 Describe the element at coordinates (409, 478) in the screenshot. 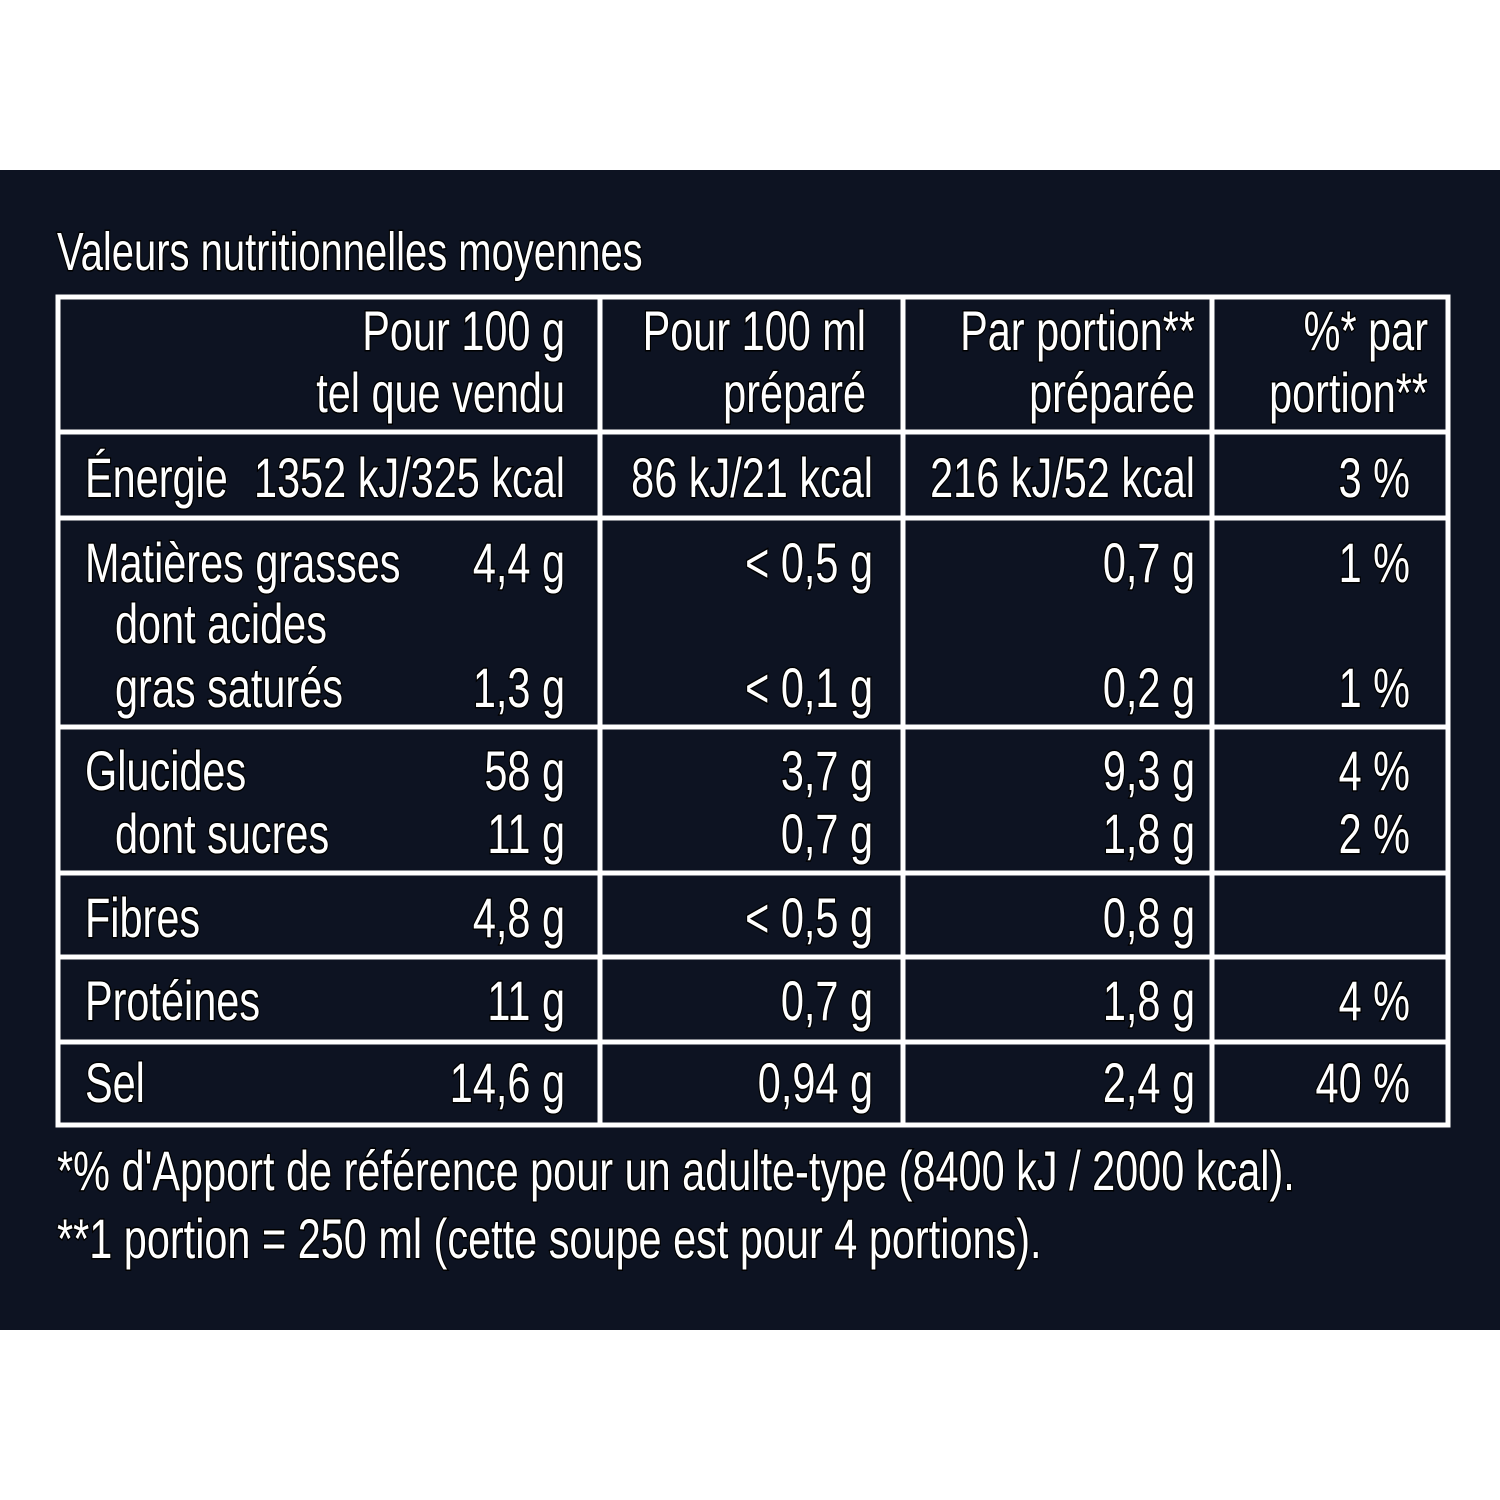

I see `cell-value: 1352 kJ/325 kcal` at that location.